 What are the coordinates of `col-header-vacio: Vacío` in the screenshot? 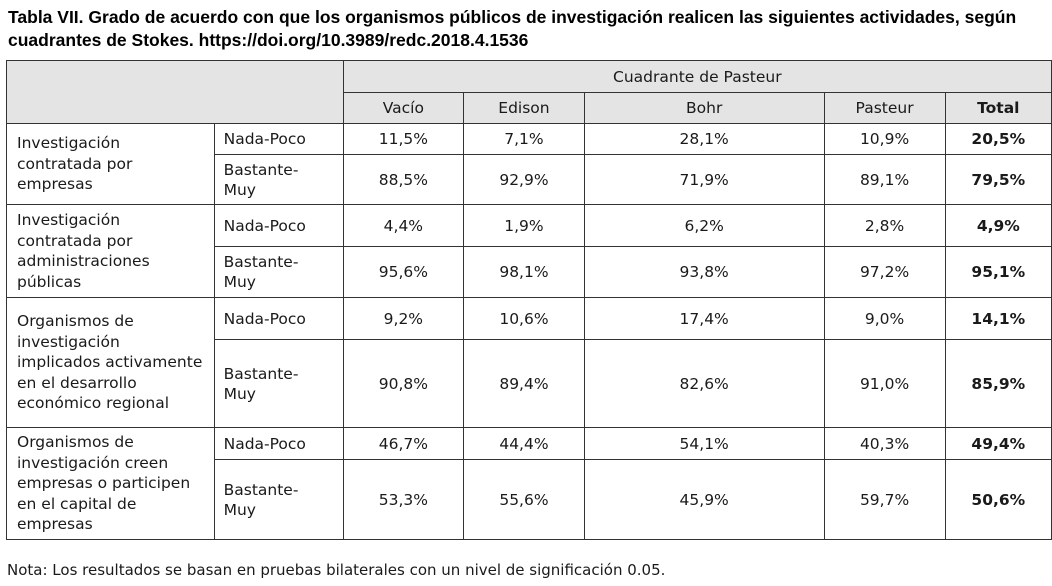 It's located at (403, 108).